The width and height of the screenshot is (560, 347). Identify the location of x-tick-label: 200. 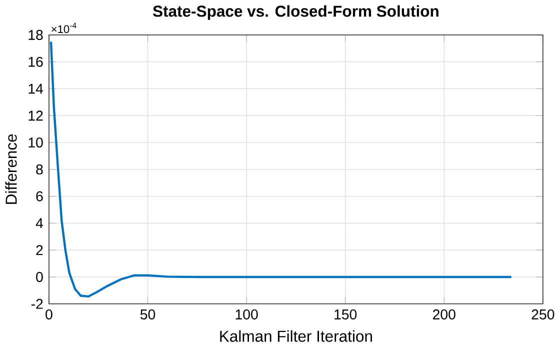
(444, 314).